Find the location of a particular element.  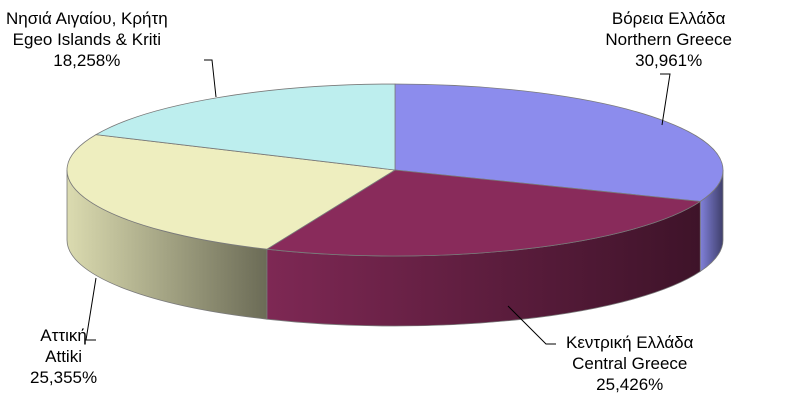

leader-line-northern-greece is located at coordinates (665, 99).